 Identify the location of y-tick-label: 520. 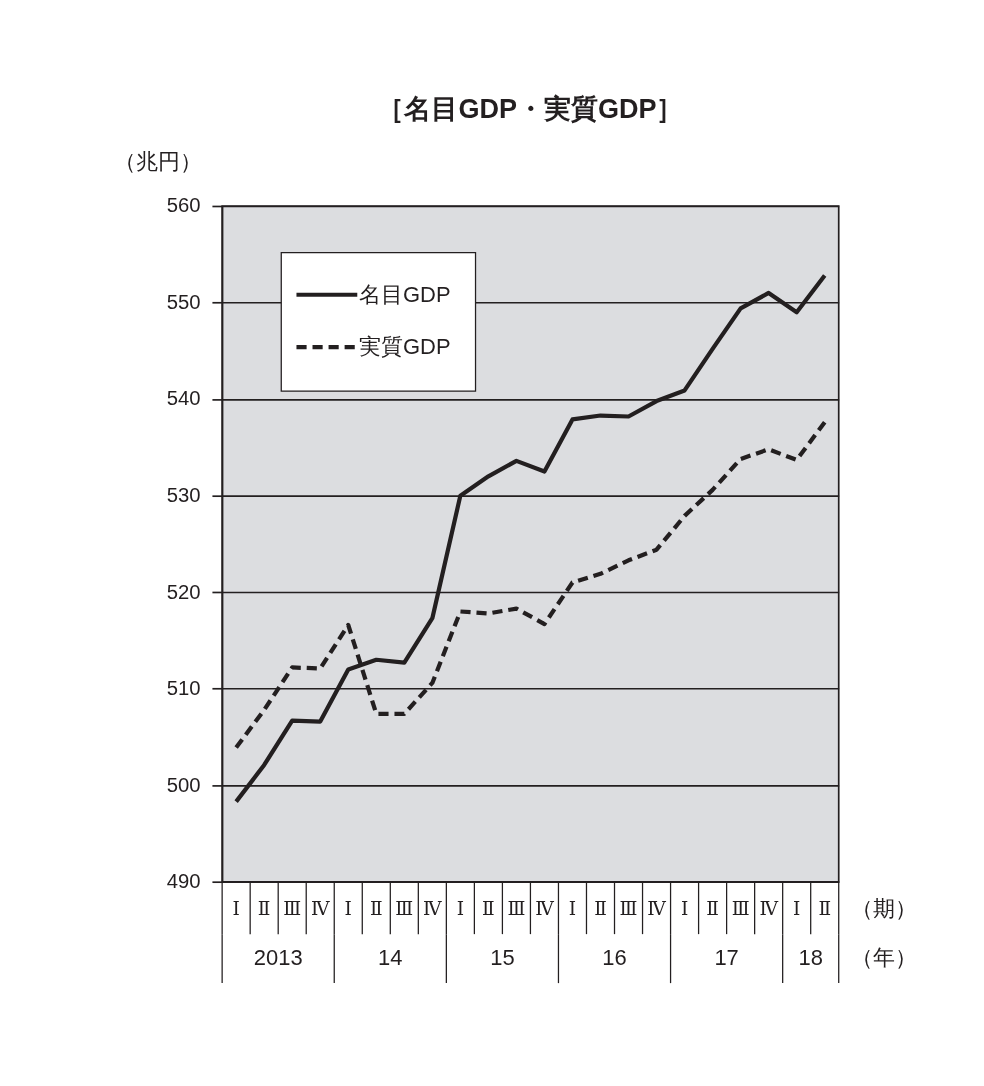
(183, 591).